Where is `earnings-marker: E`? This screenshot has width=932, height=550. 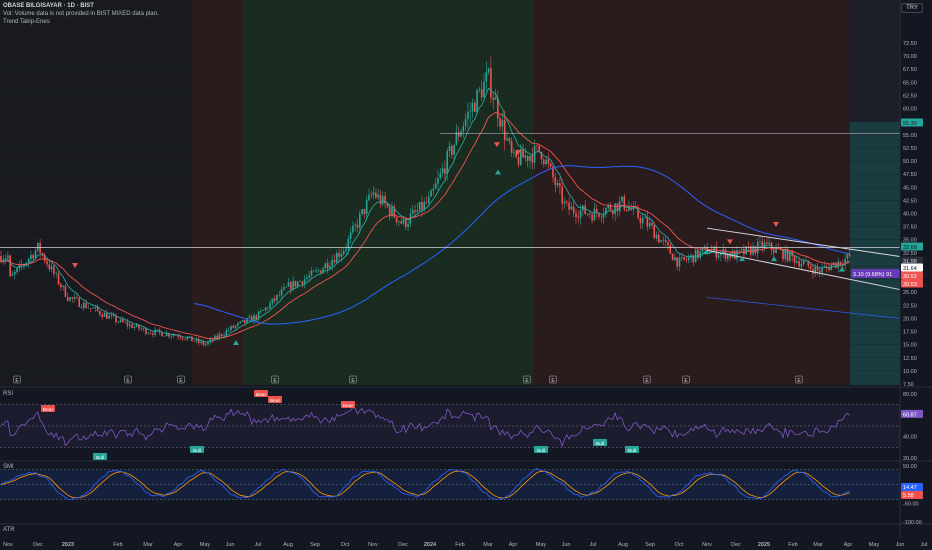
earnings-marker: E is located at coordinates (553, 381).